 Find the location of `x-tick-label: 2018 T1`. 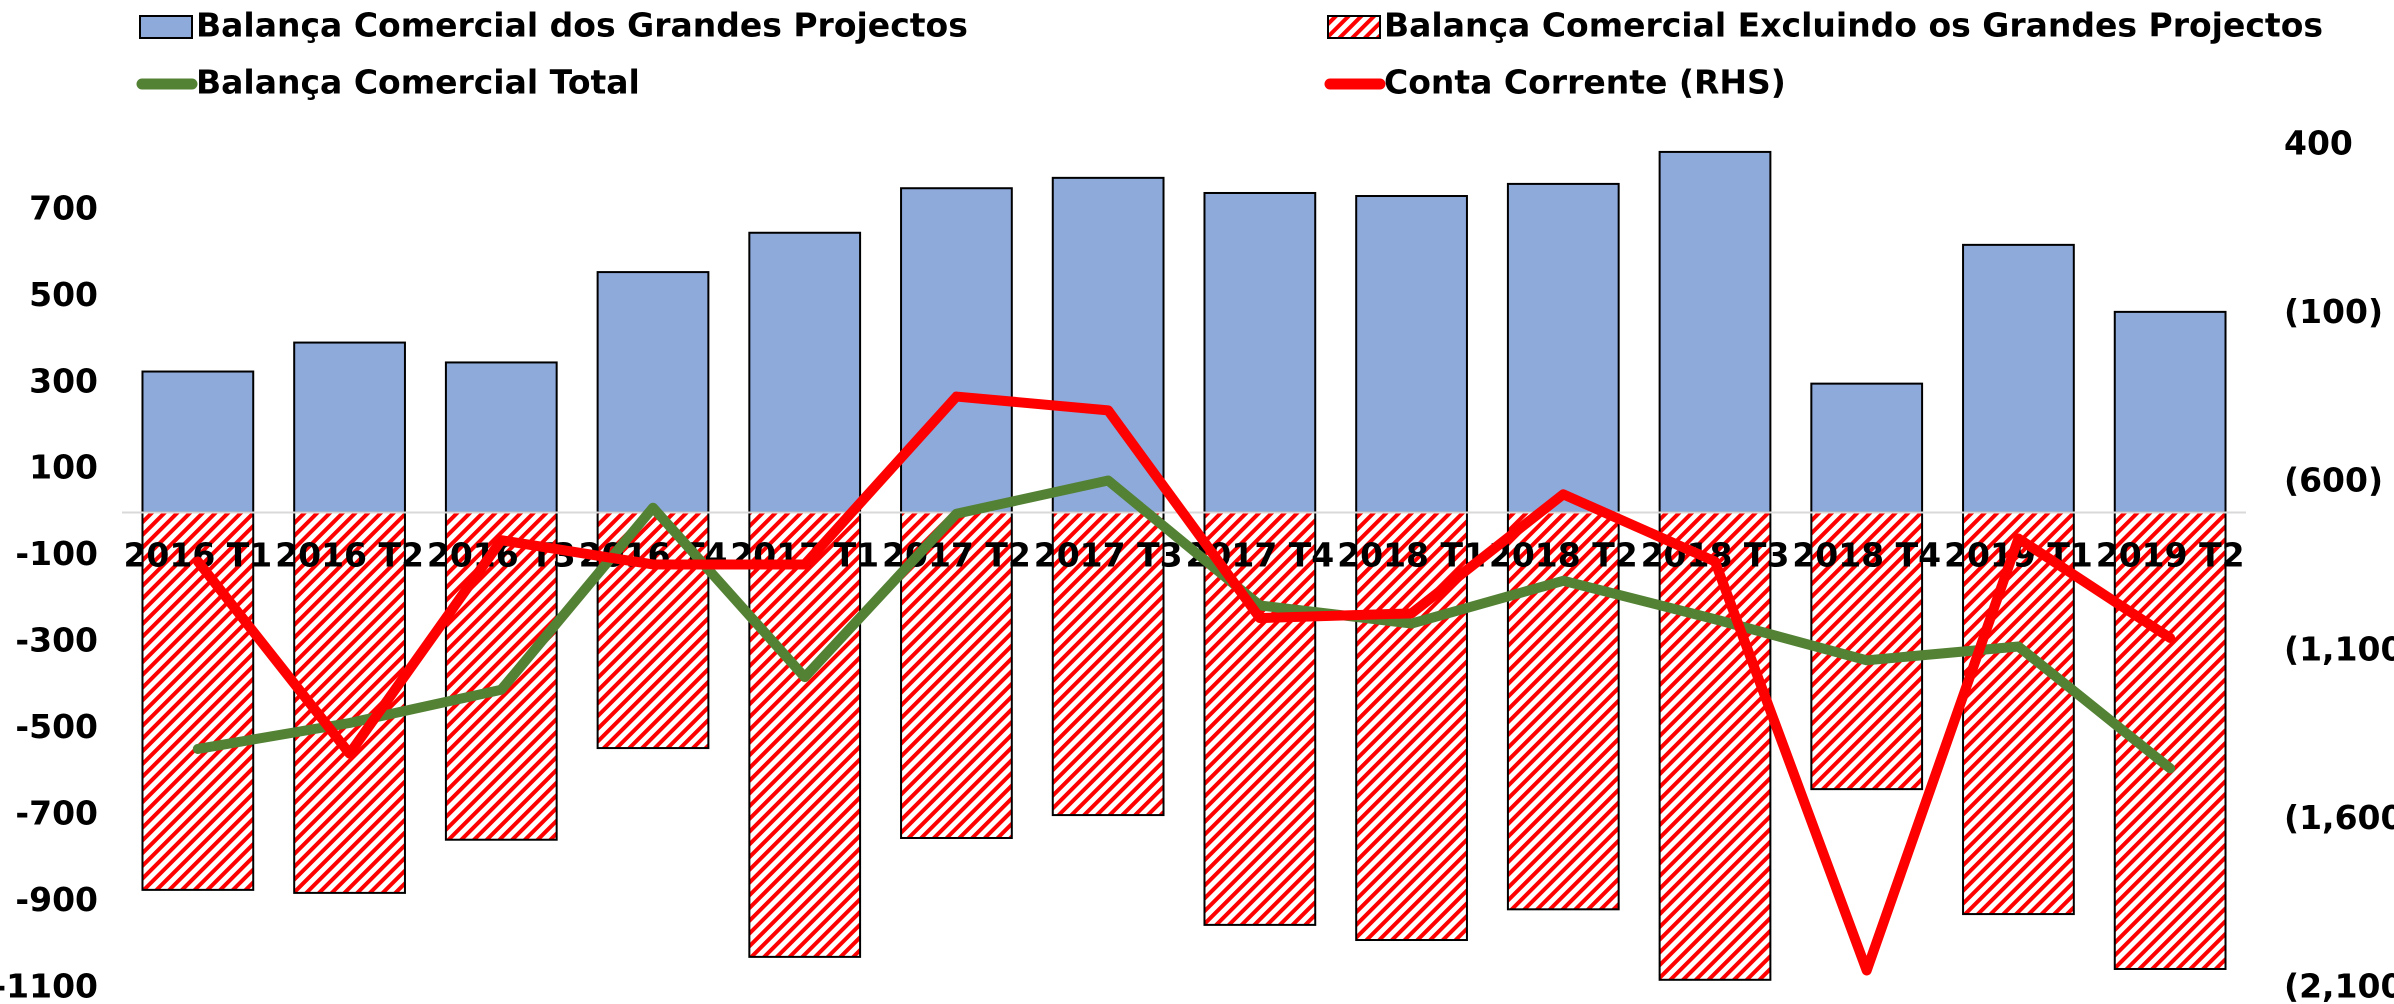

x-tick-label: 2018 T1 is located at coordinates (1411, 555).